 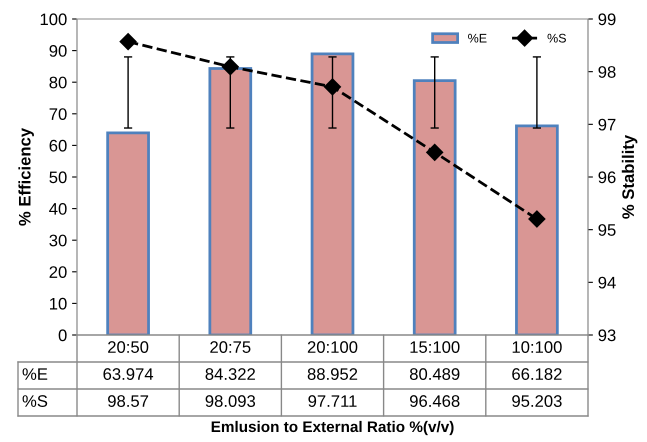 What do you see at coordinates (607, 124) in the screenshot?
I see `y2-tick-label: 97` at bounding box center [607, 124].